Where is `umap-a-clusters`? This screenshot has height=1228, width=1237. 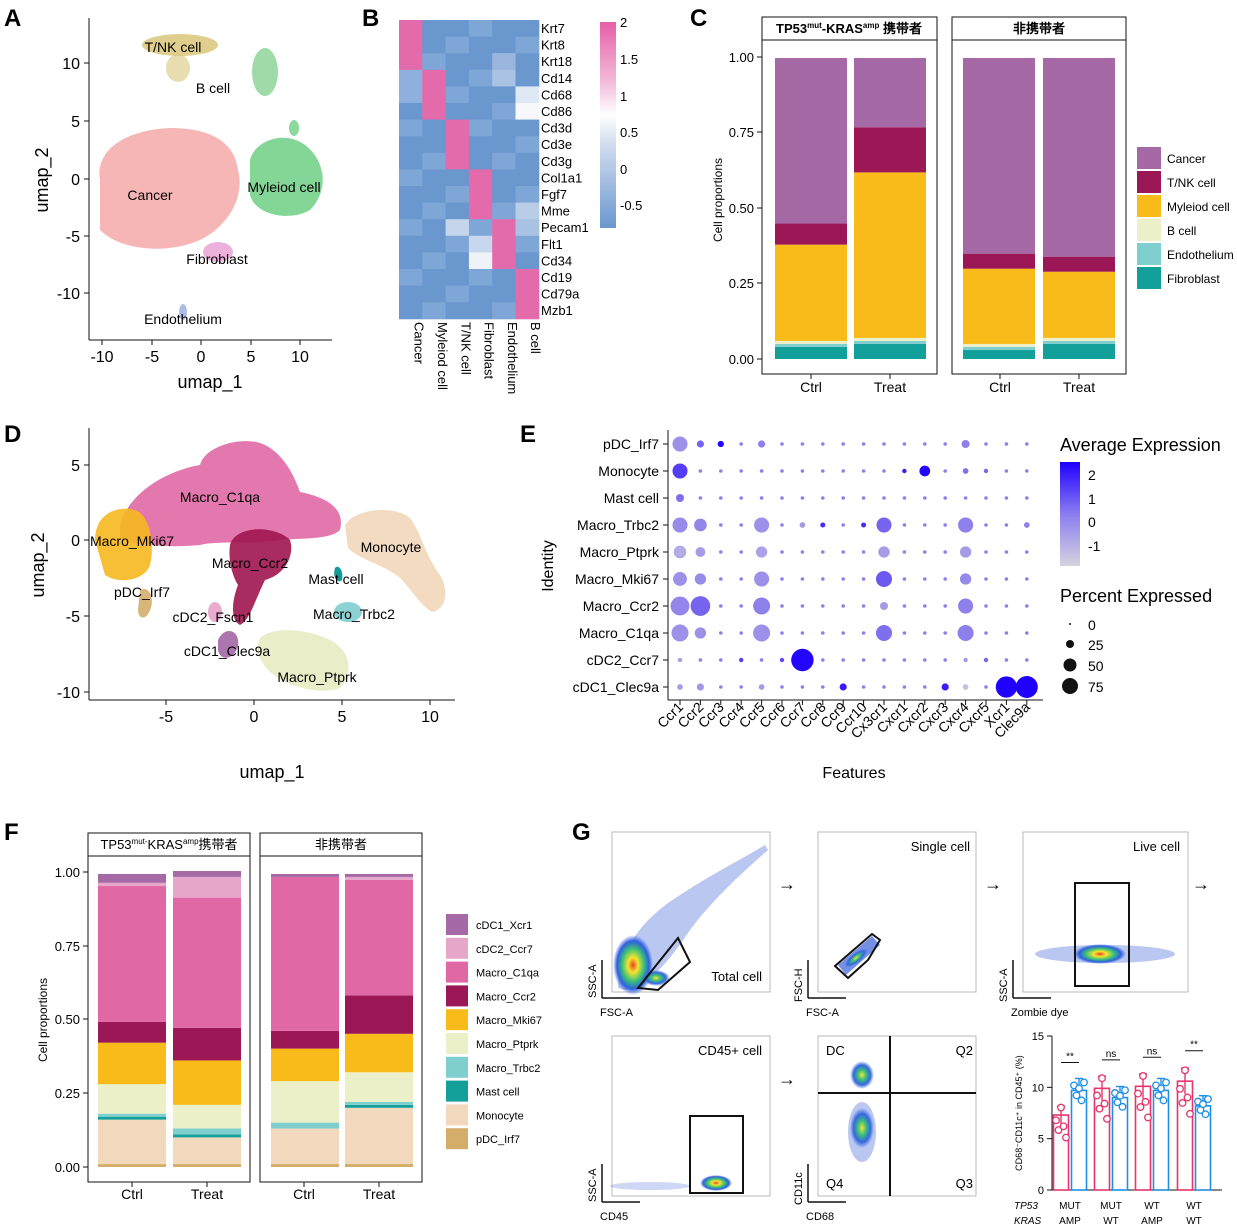 umap-a-clusters is located at coordinates (211, 177).